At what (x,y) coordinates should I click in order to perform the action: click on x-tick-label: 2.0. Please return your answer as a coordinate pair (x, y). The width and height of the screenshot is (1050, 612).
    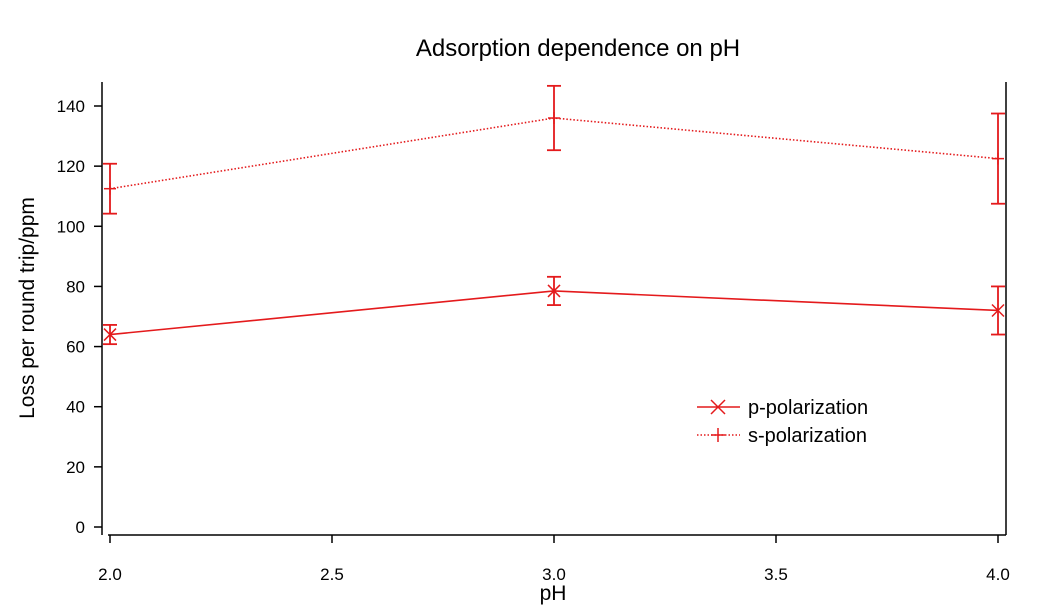
    Looking at the image, I should click on (110, 574).